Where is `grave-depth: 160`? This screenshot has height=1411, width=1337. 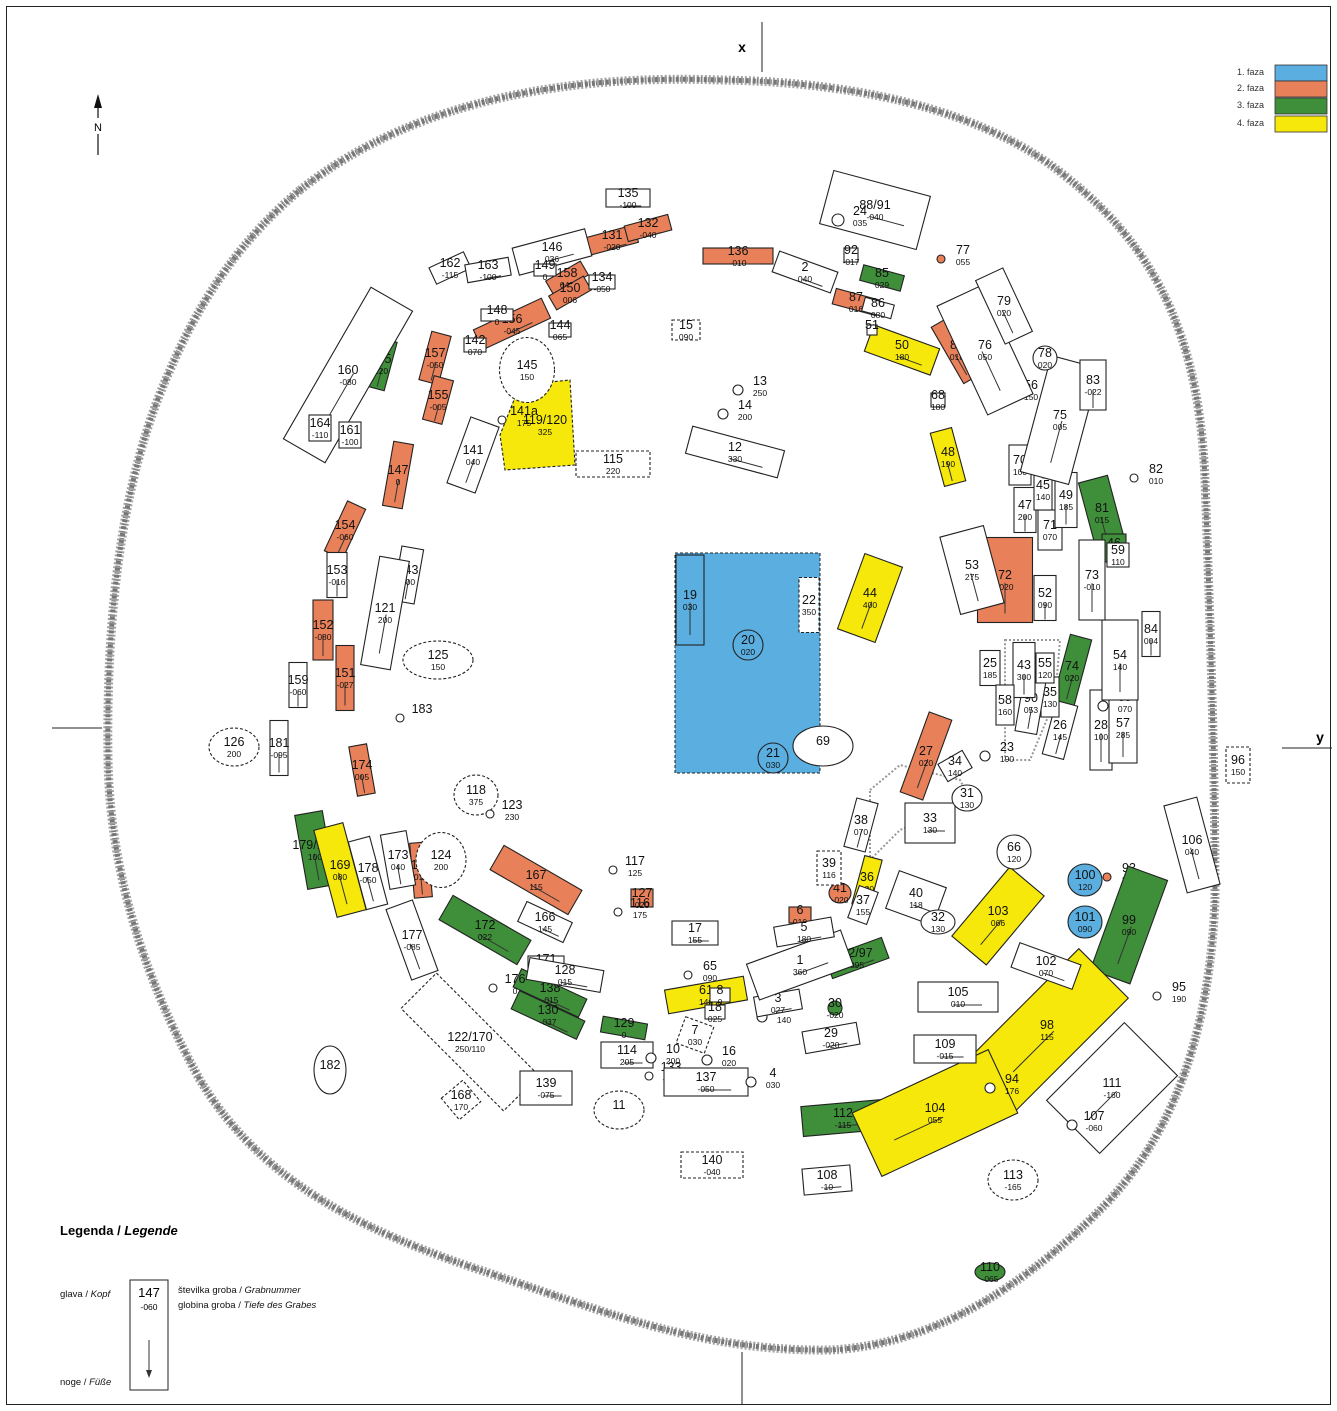 grave-depth: 160 is located at coordinates (1005, 712).